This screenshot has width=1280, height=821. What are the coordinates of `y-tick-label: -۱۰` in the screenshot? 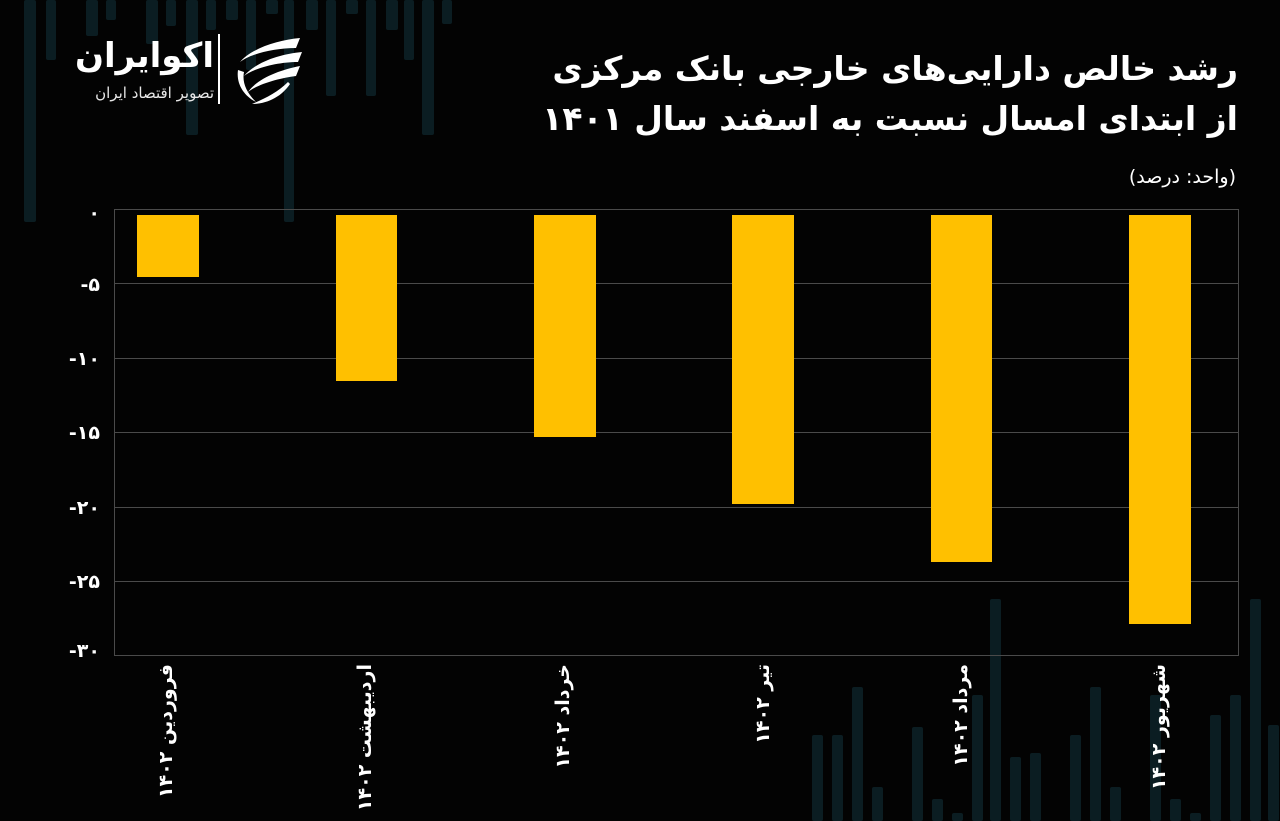 It's located at (84, 359).